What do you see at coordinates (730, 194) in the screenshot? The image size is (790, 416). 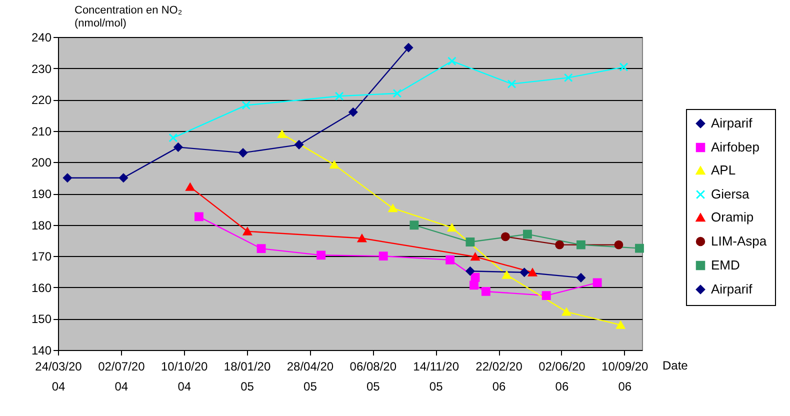 I see `legend-label: Giersa` at bounding box center [730, 194].